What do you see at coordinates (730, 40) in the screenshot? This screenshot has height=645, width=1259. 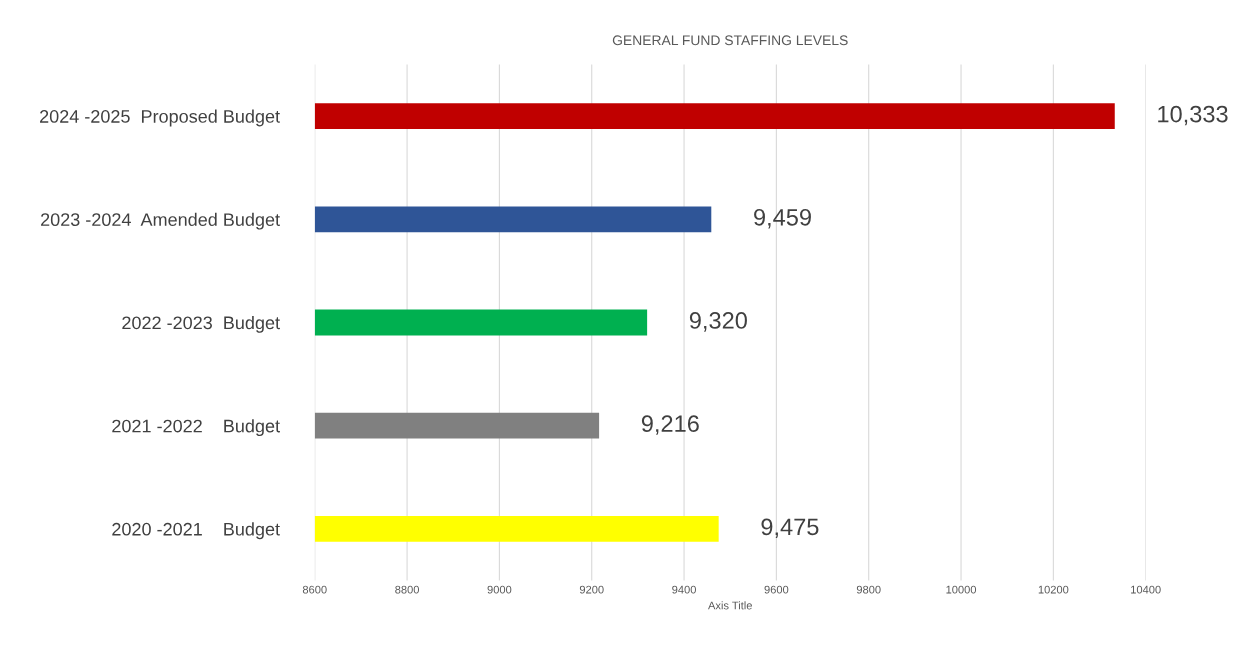 I see `chart-title: GENERAL FUND STAFFING LEVELS` at bounding box center [730, 40].